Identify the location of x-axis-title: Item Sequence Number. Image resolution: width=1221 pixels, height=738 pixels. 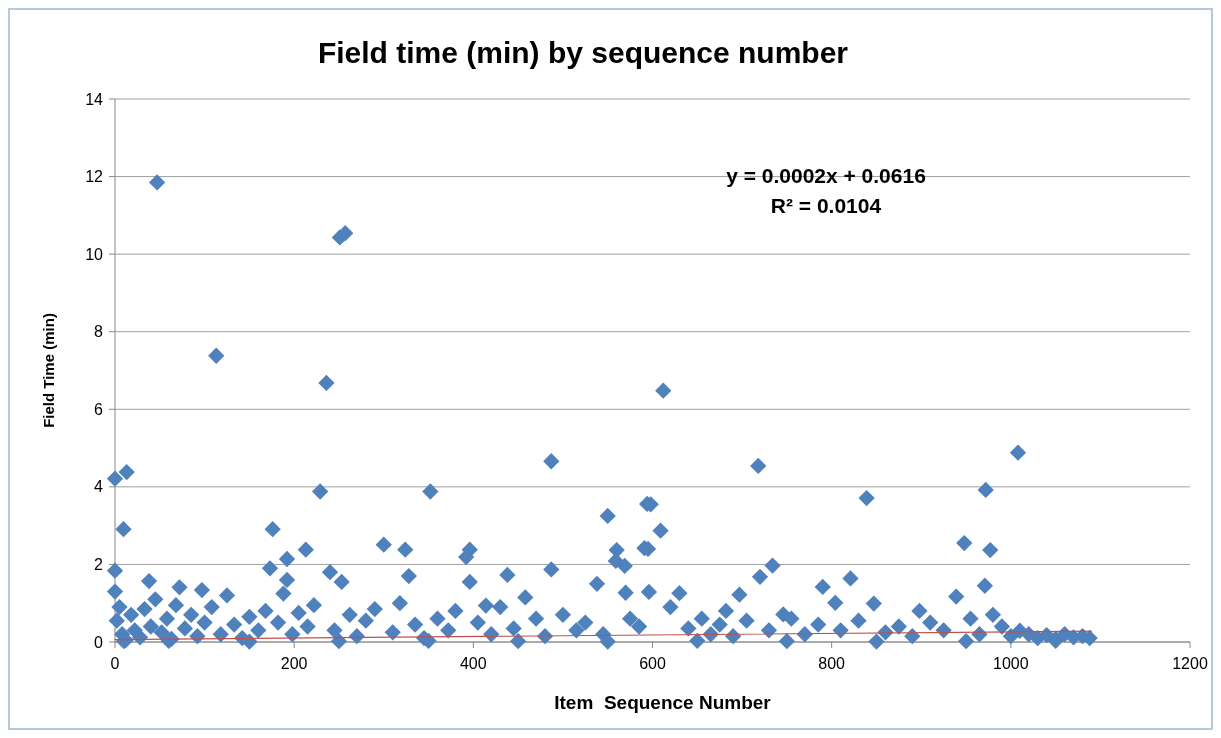
(663, 702).